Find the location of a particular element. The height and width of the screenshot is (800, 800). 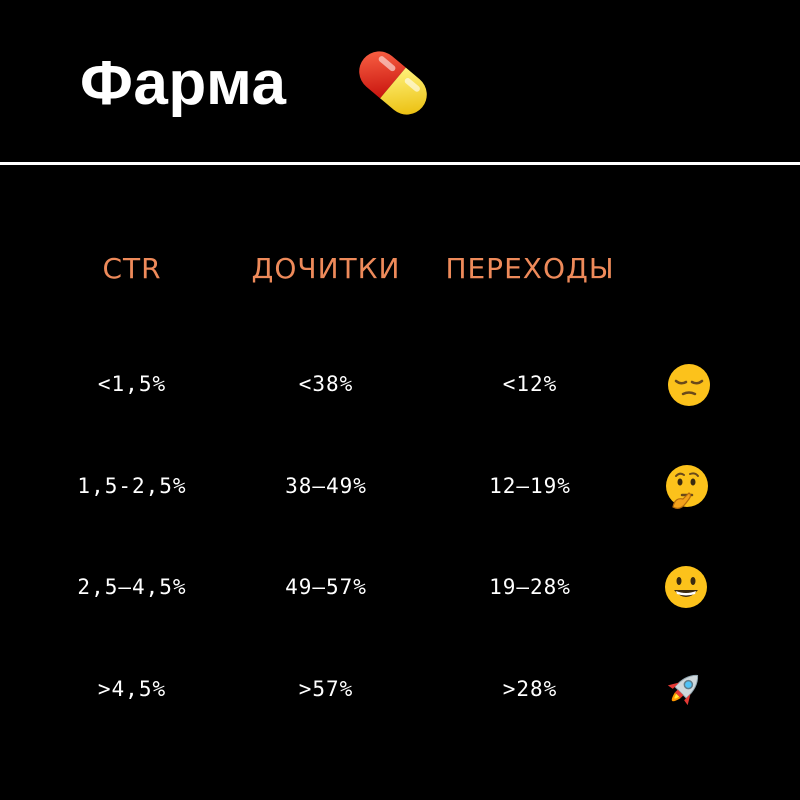

table-cell-ctr: 1,5-2,5% is located at coordinates (132, 486).